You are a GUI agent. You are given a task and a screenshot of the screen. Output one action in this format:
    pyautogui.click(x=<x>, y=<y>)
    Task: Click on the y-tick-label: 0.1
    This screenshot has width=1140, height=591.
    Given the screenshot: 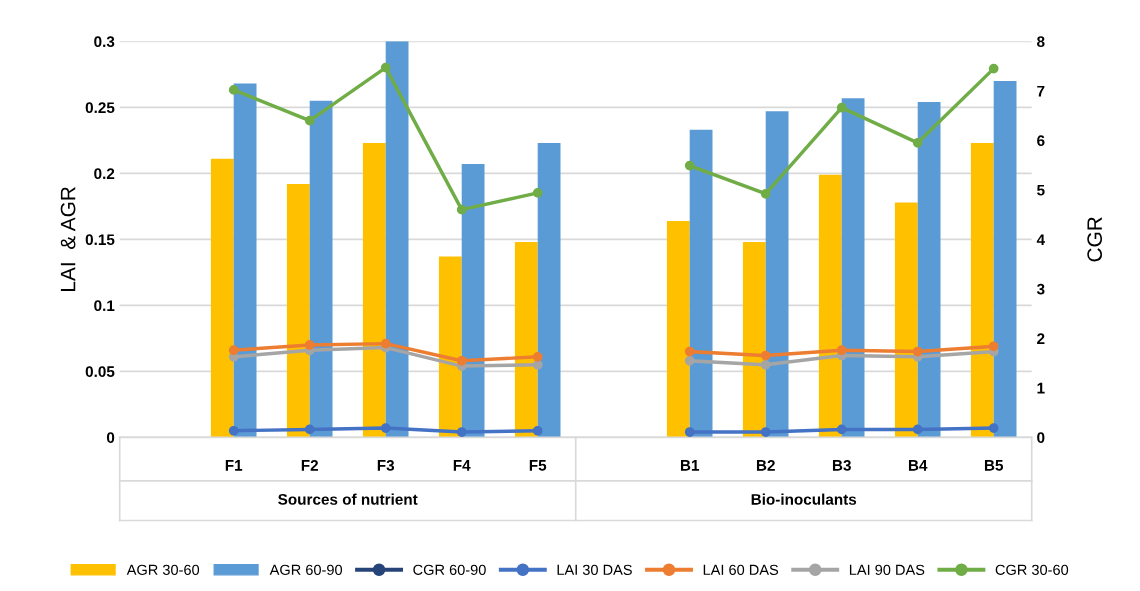 What is the action you would take?
    pyautogui.click(x=104, y=306)
    